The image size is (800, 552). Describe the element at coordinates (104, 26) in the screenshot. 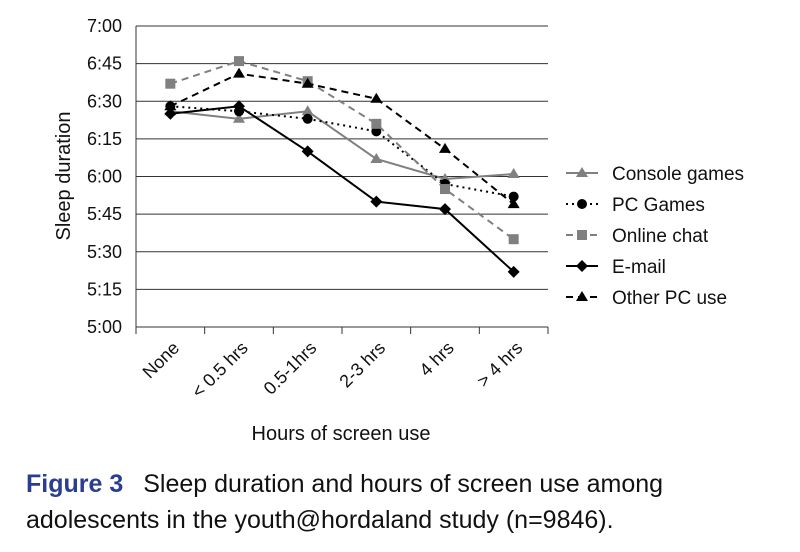

I see `y-tick-label: 7:00` at that location.